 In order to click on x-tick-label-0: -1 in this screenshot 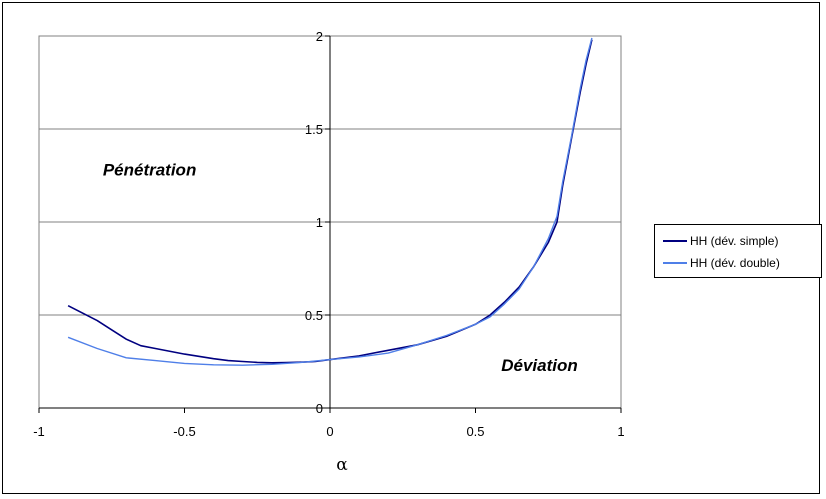, I will do `click(39, 431)`.